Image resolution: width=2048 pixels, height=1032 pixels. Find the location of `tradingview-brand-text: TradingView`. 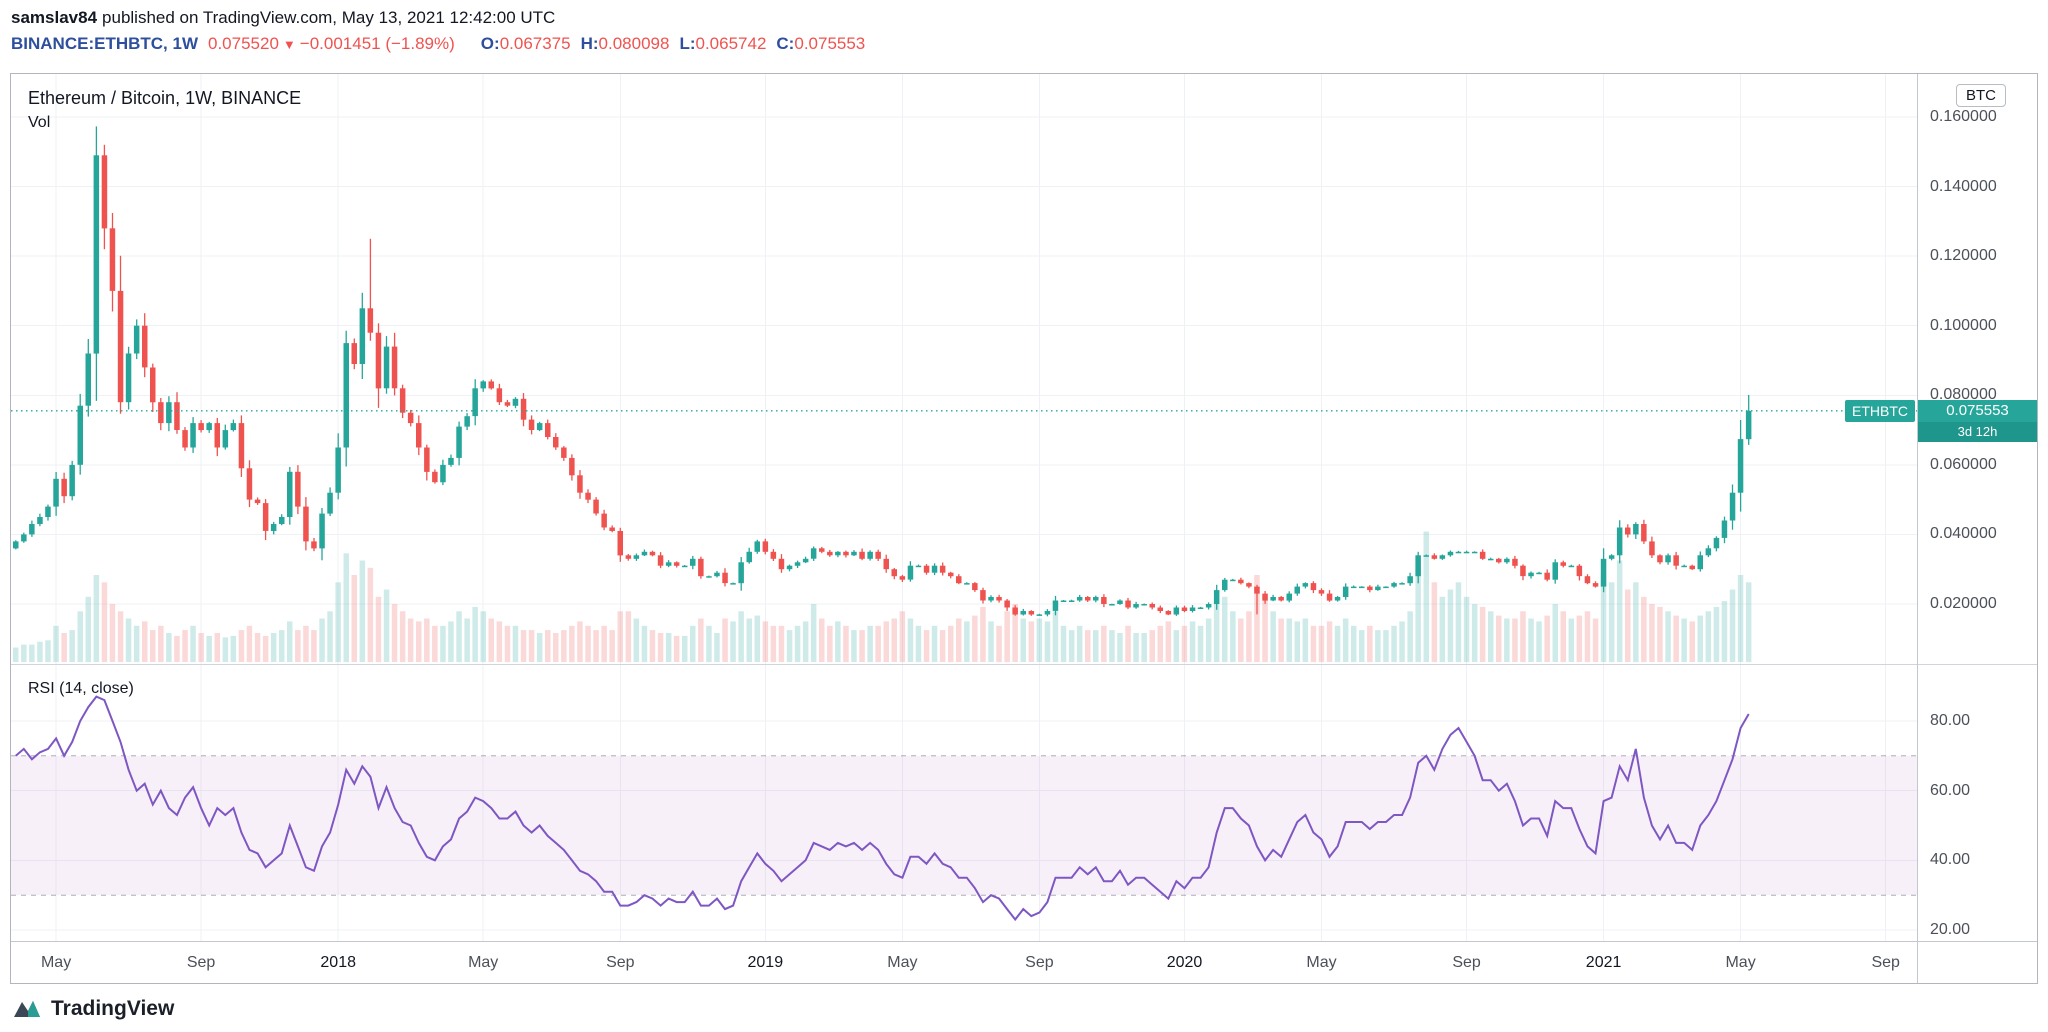

tradingview-brand-text: TradingView is located at coordinates (113, 1008).